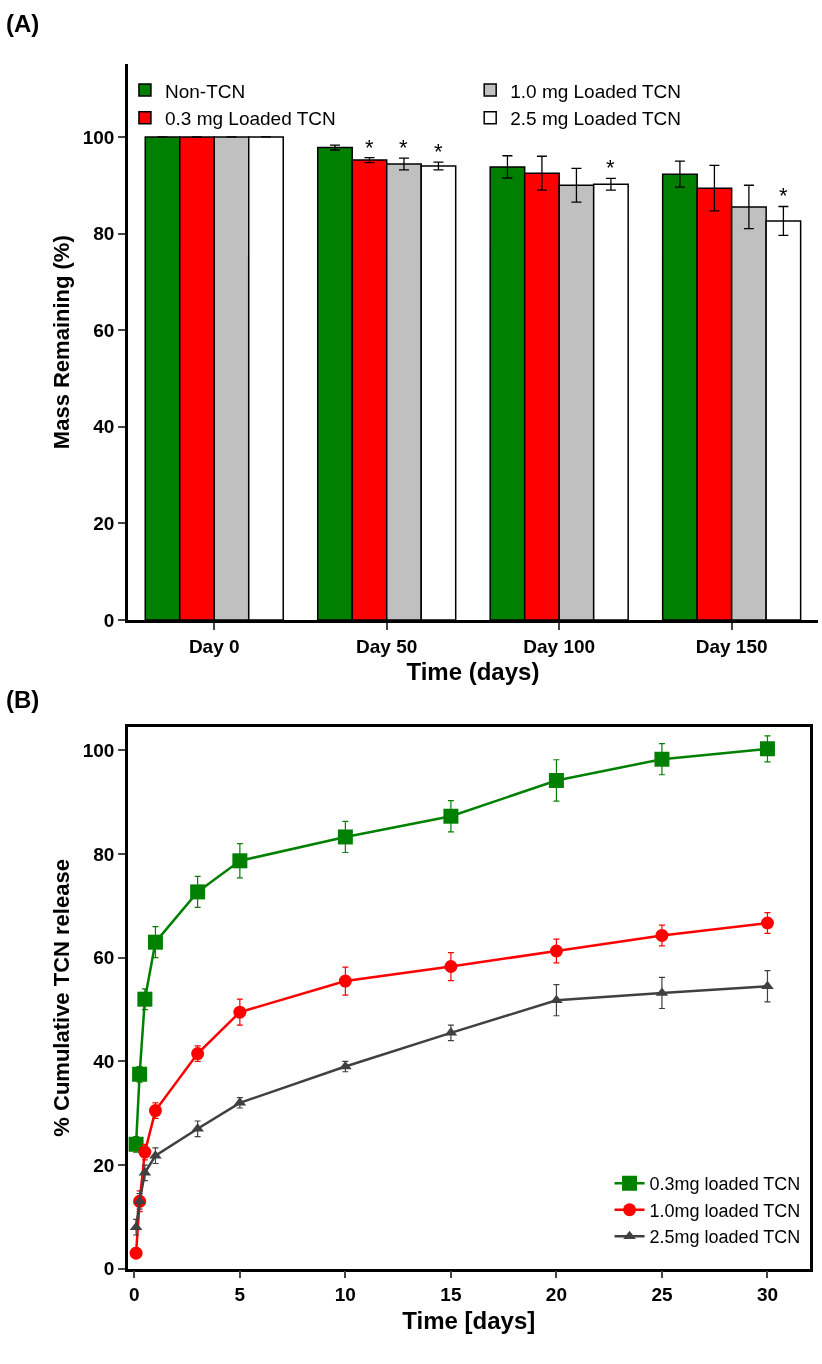 This screenshot has width=822, height=1364. What do you see at coordinates (725, 1237) in the screenshot?
I see `legend-label: 2.5mg loaded TCN` at bounding box center [725, 1237].